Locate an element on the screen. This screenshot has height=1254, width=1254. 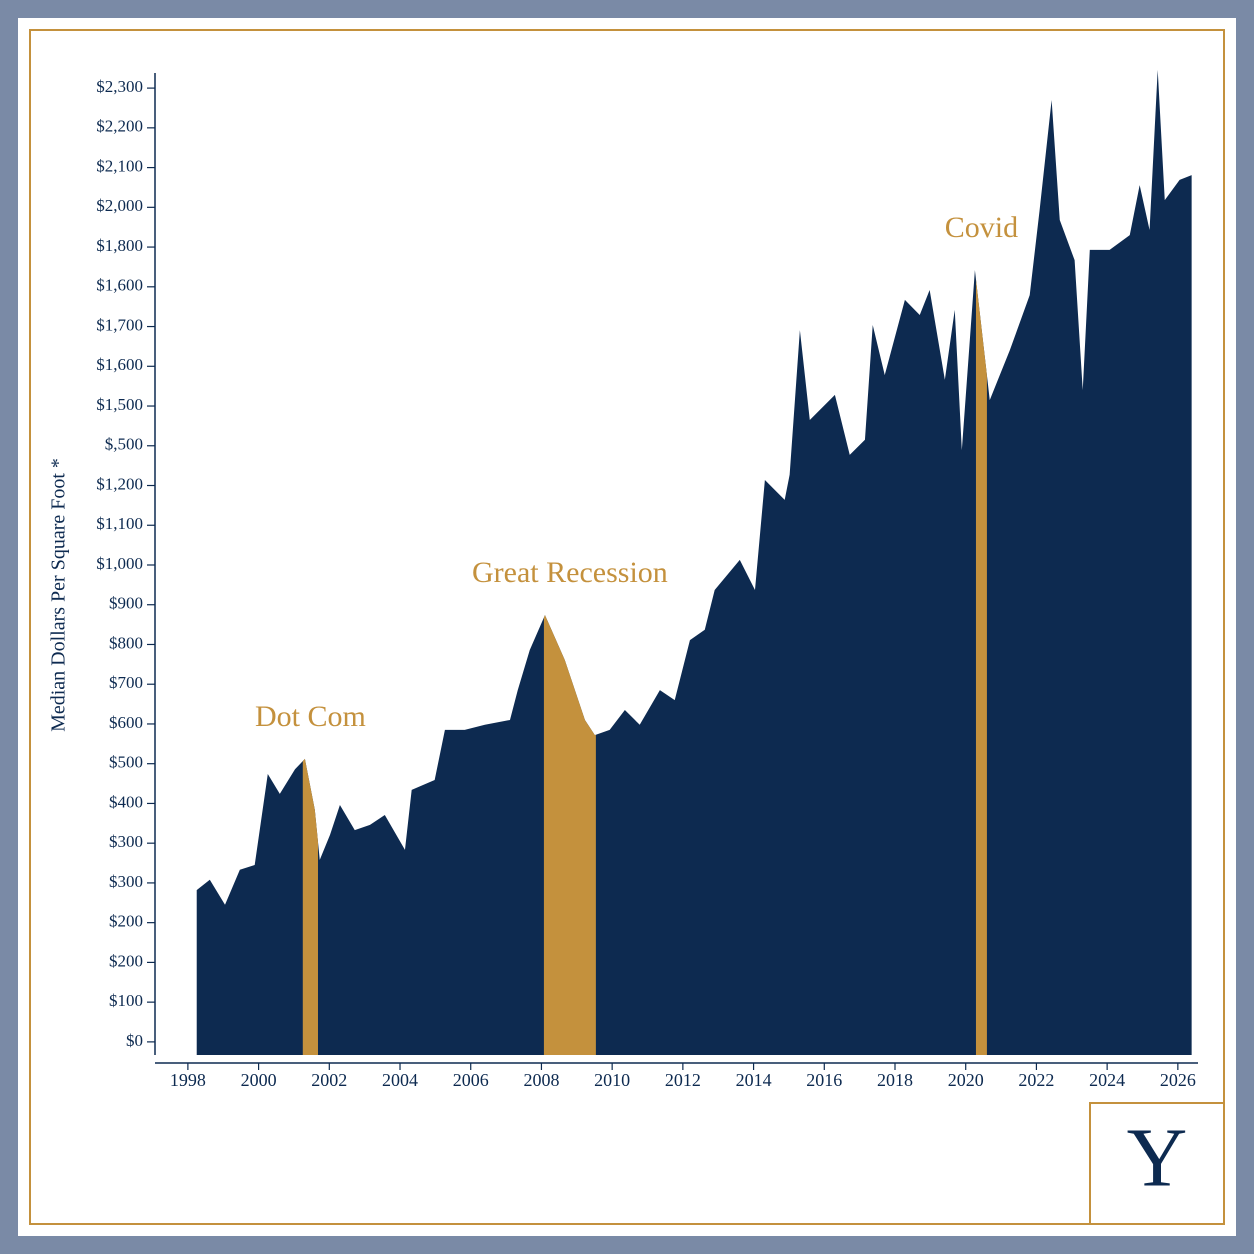
y-tick-label: $1,500 is located at coordinates (119, 404).